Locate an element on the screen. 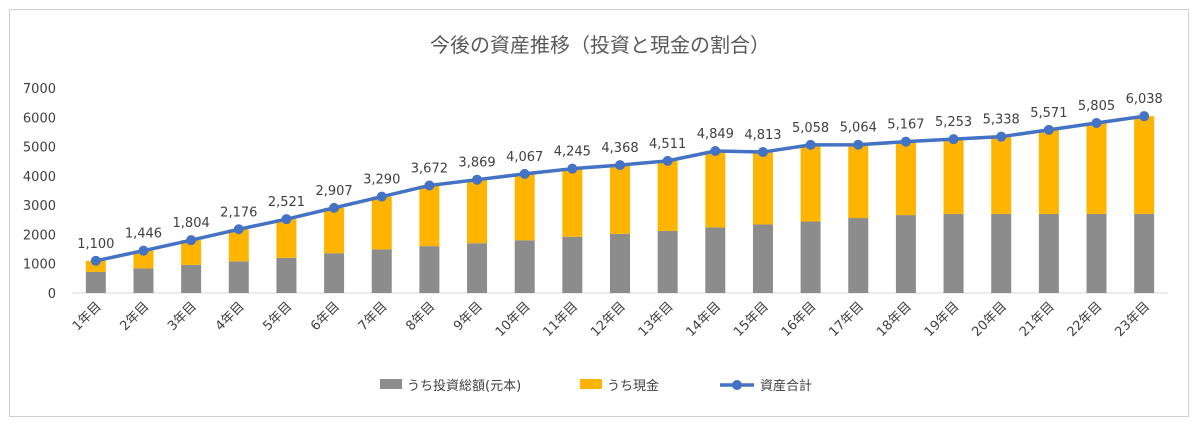 The image size is (1200, 429). y-tick-label: 3000 is located at coordinates (39, 206).